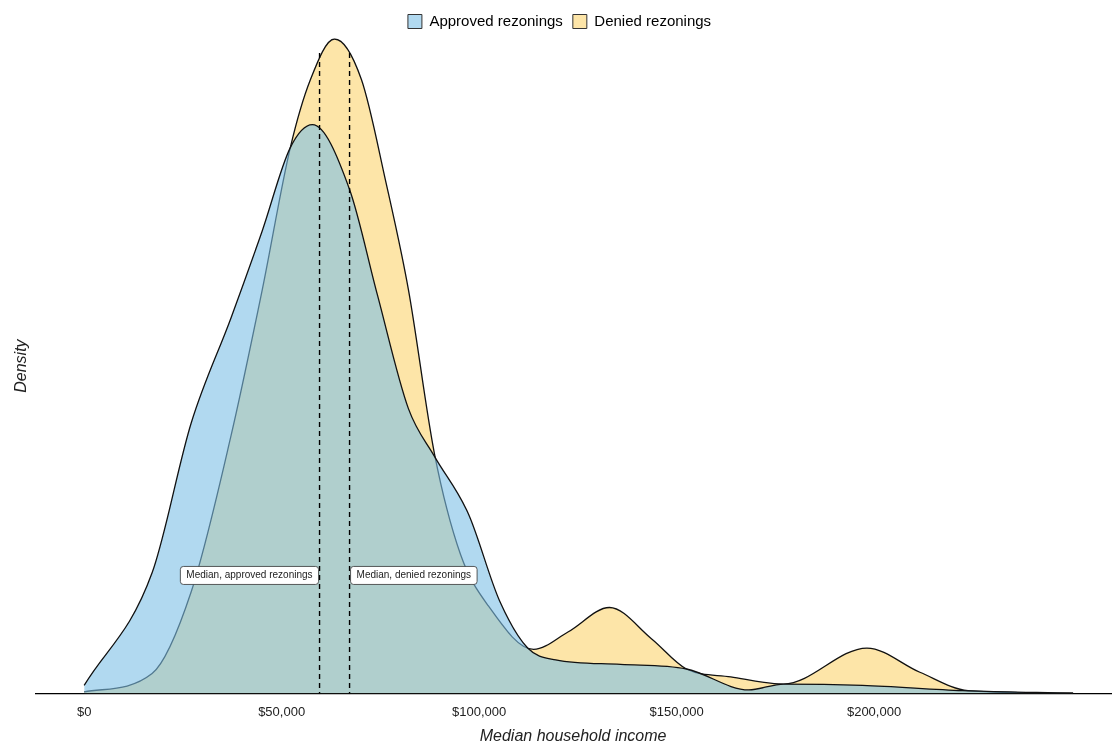 The image size is (1117, 756). What do you see at coordinates (282, 711) in the screenshot?
I see `x-tick-label: $50,000` at bounding box center [282, 711].